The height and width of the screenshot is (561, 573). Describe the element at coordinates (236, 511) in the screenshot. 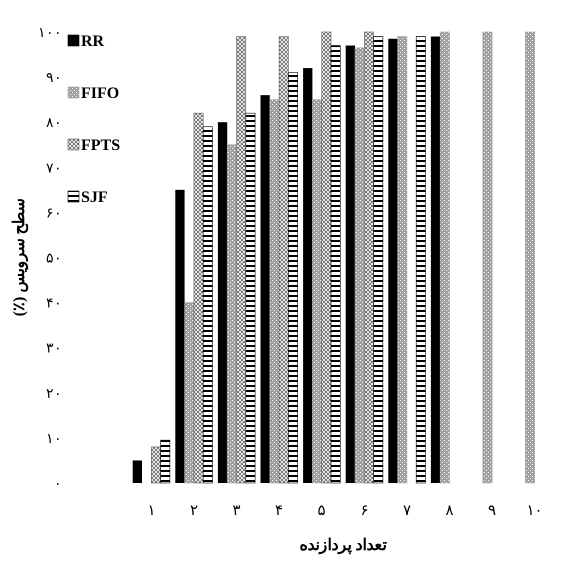

I see `x-tick-label: ۳` at that location.